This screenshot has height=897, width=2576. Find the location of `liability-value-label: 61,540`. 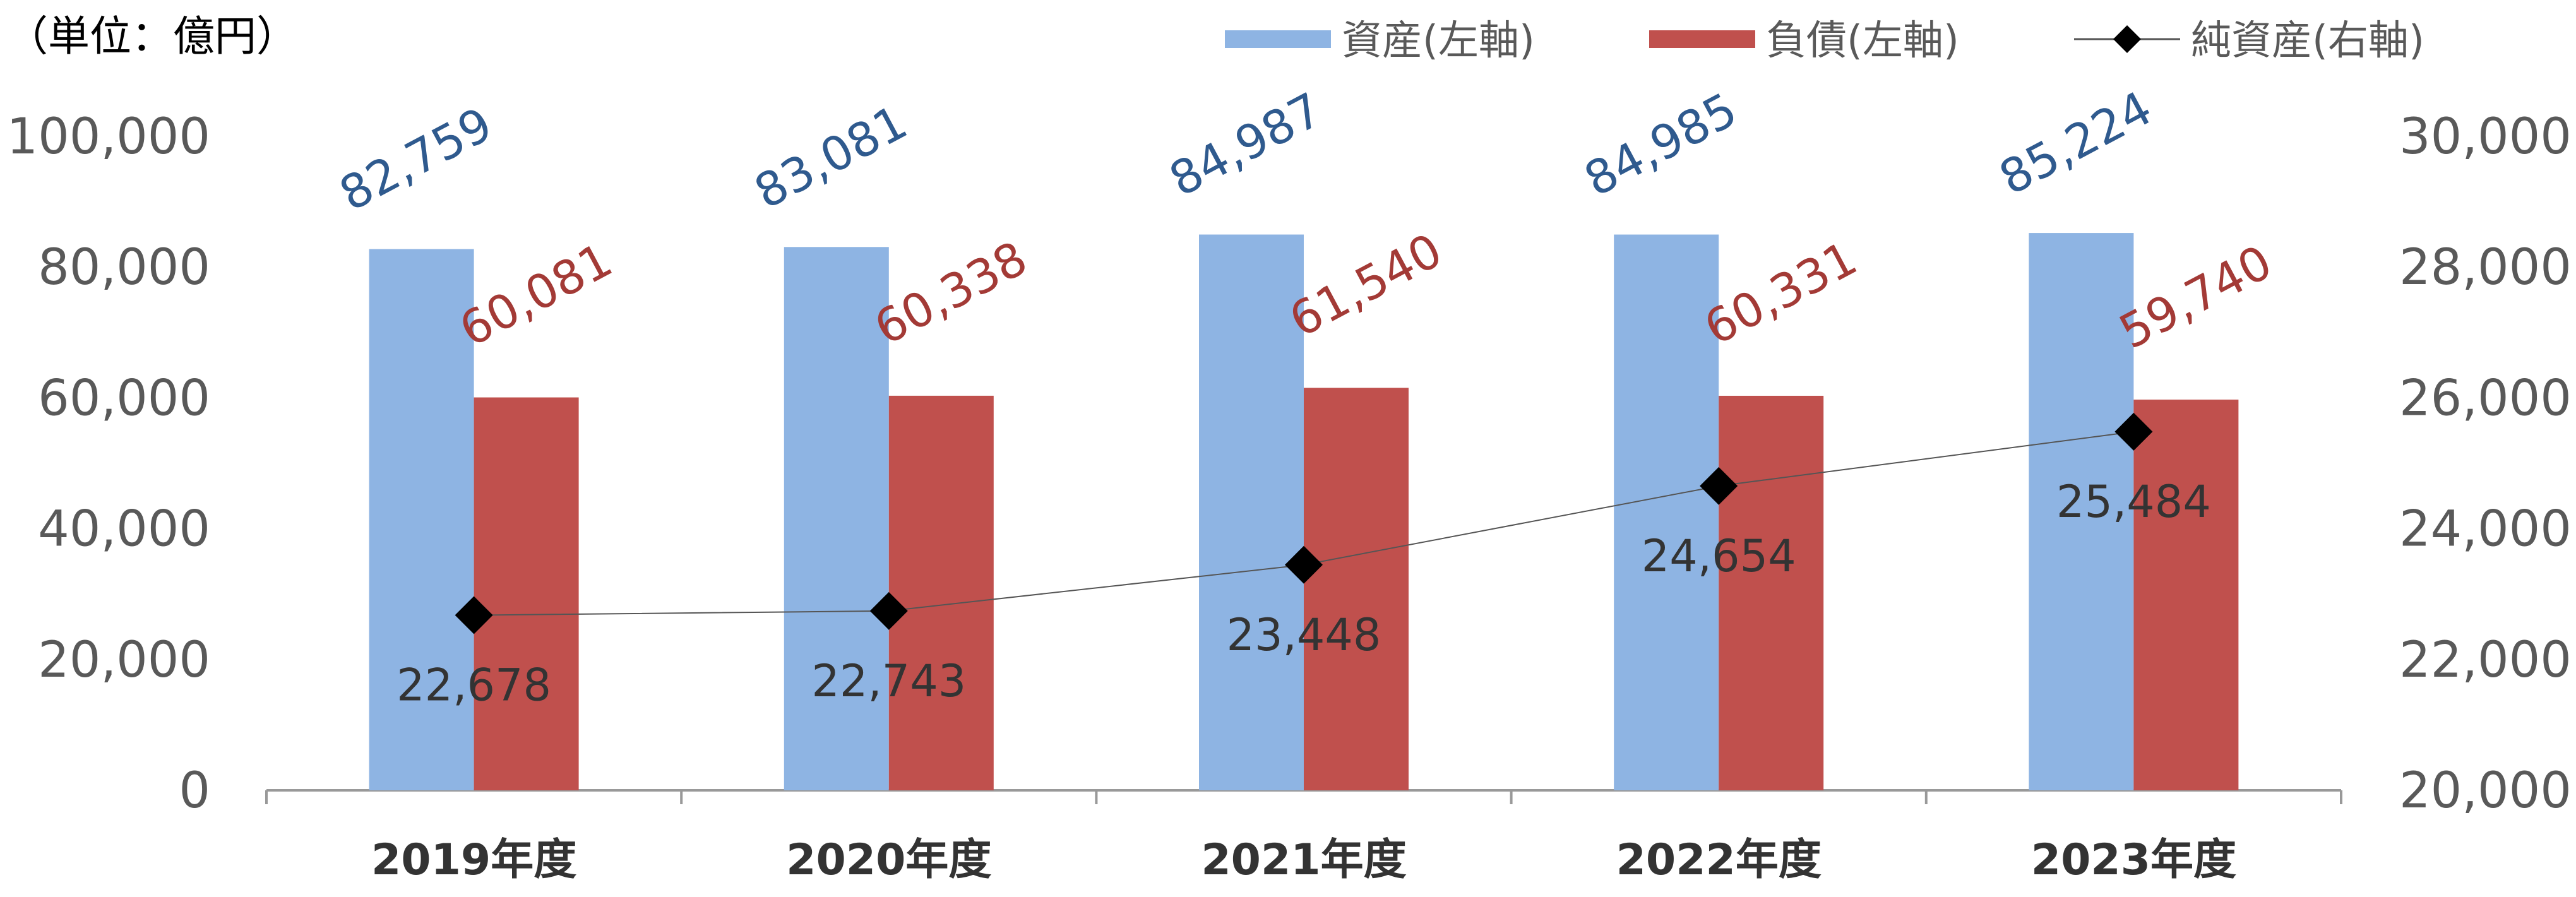

liability-value-label: 61,540 is located at coordinates (1366, 285).